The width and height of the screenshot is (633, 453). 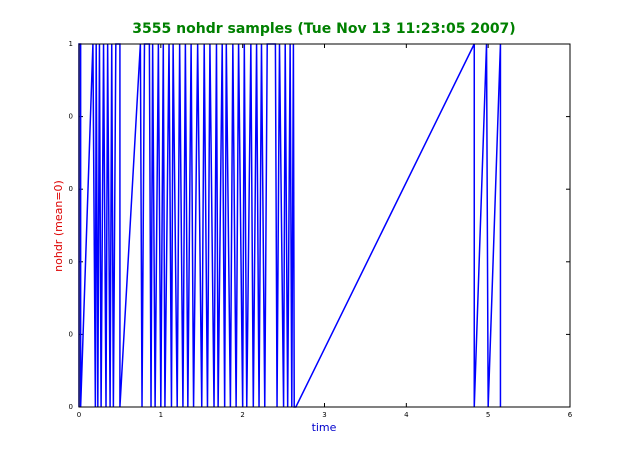 I want to click on x-tick-label: 4, so click(x=406, y=415).